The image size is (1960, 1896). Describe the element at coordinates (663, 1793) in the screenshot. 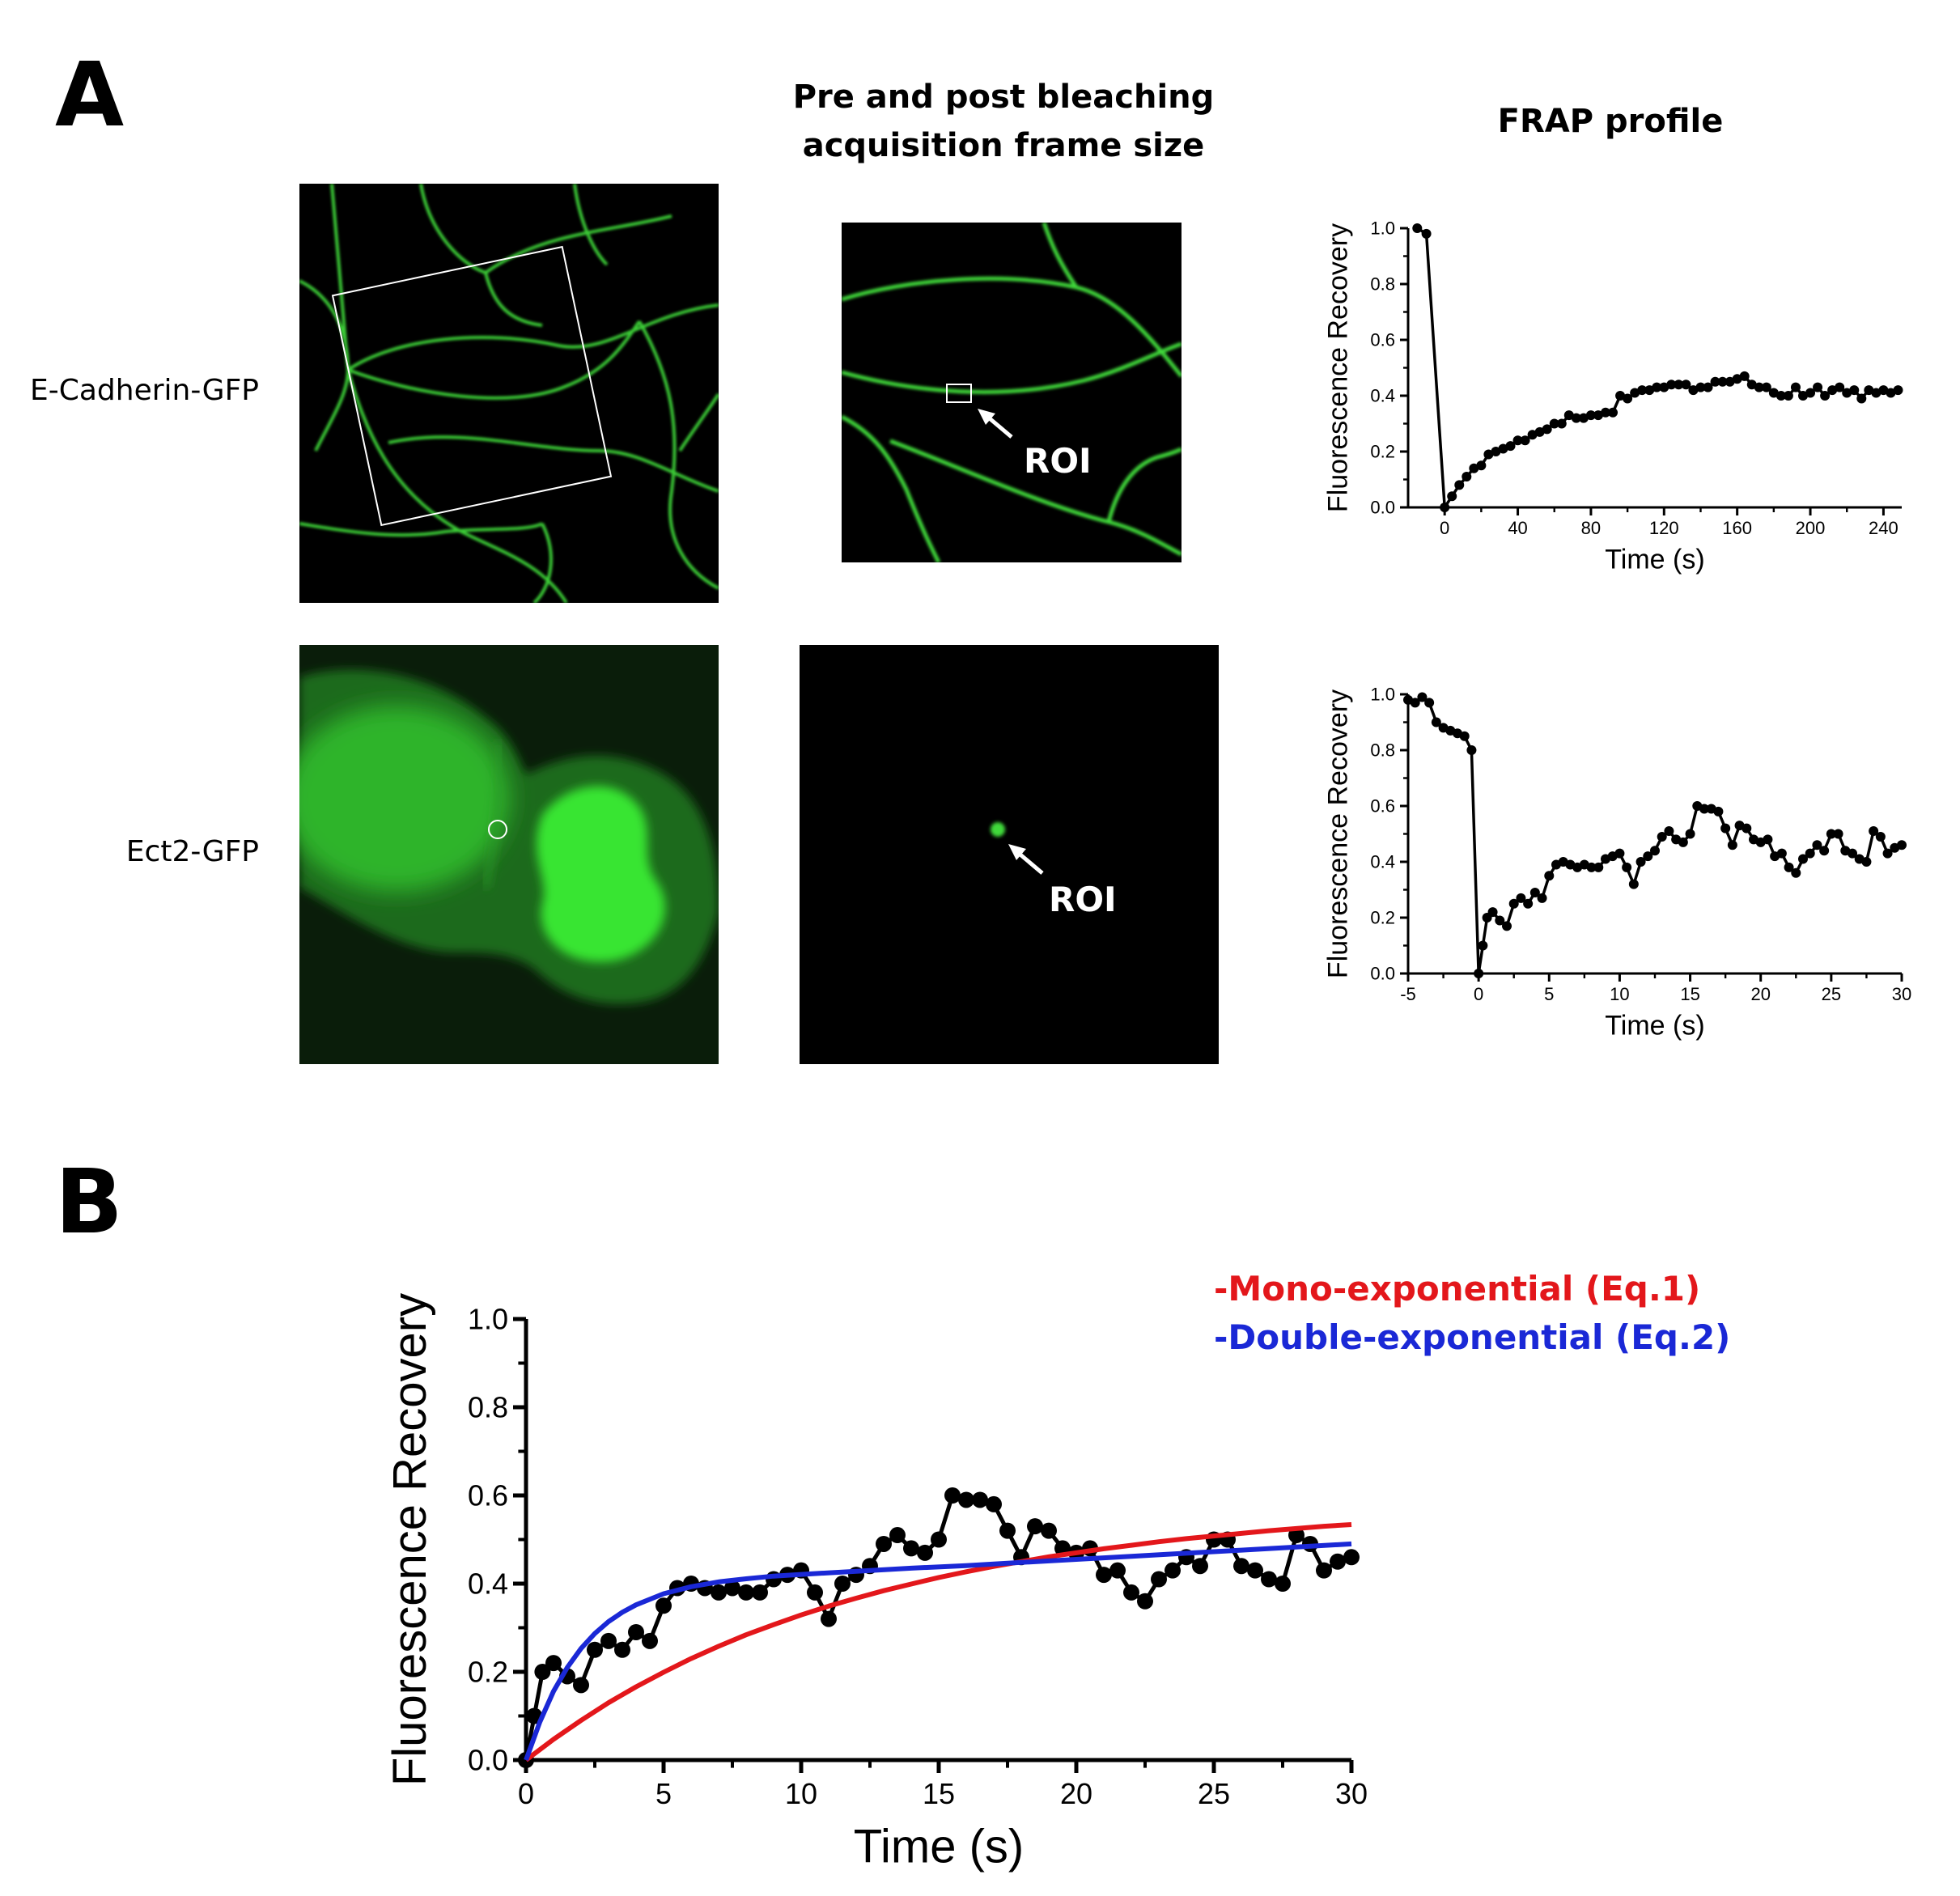

I see `x-tick-label: 5` at that location.